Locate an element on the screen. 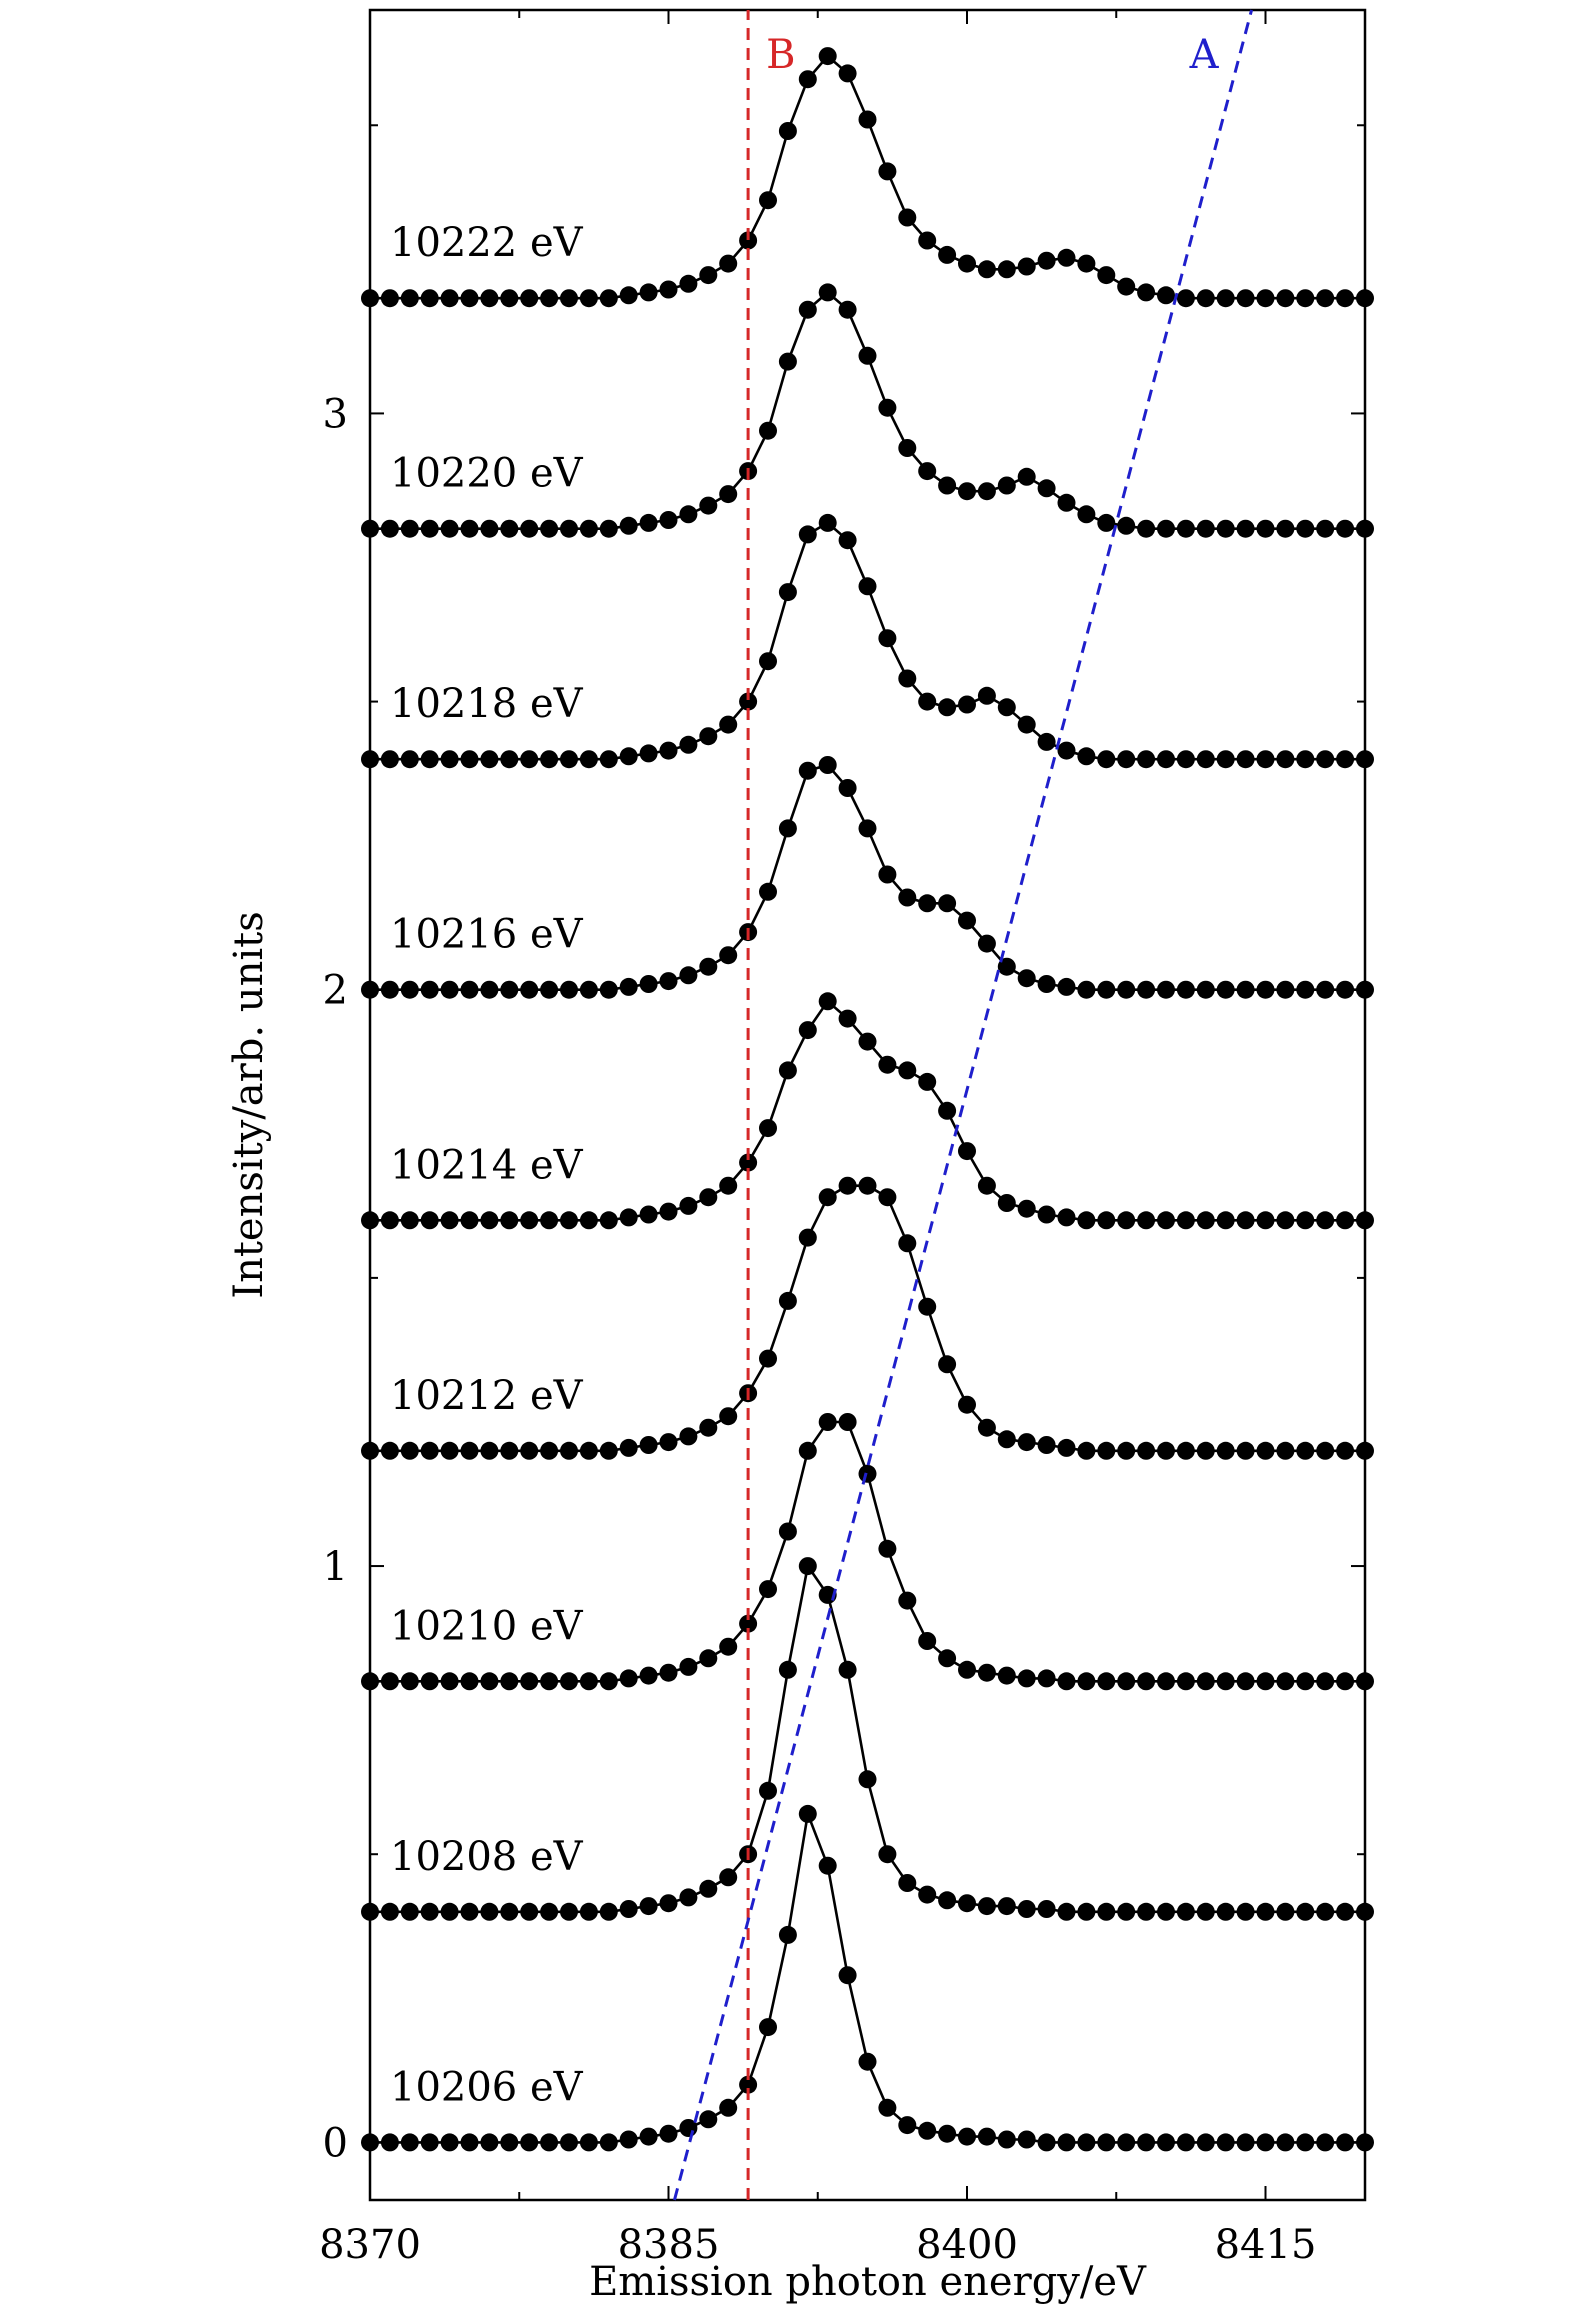 The height and width of the screenshot is (2323, 1575). series-label: 10210 eV is located at coordinates (487, 1626).